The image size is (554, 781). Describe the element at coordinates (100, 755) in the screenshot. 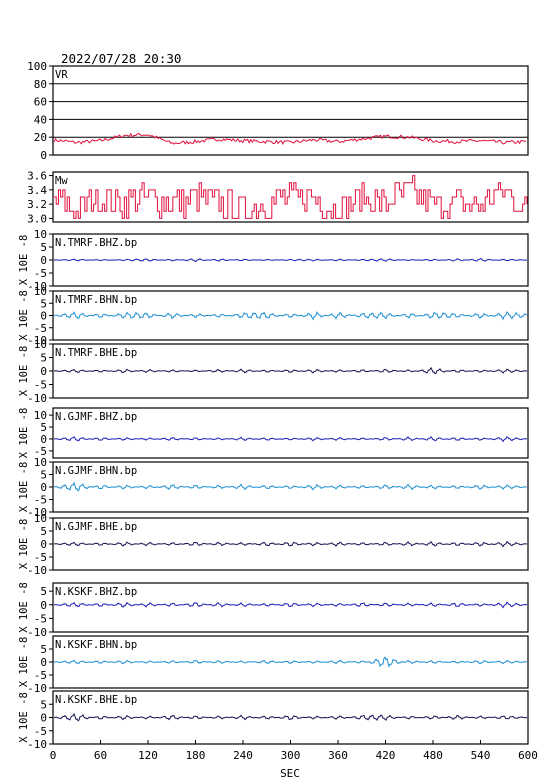

I see `x-tick-label: 60` at that location.